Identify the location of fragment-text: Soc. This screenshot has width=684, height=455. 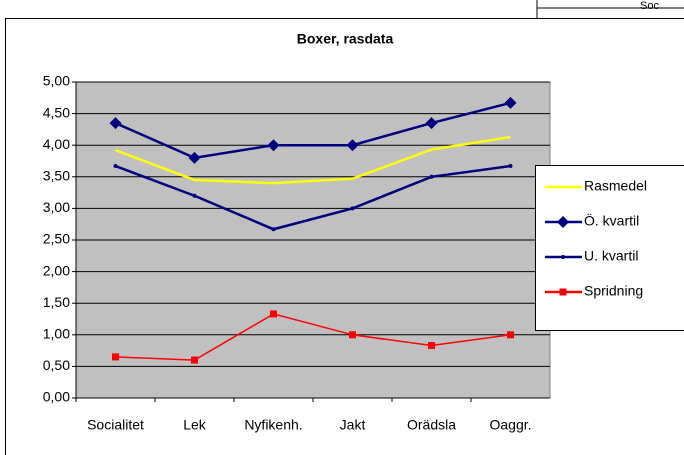
(649, 6).